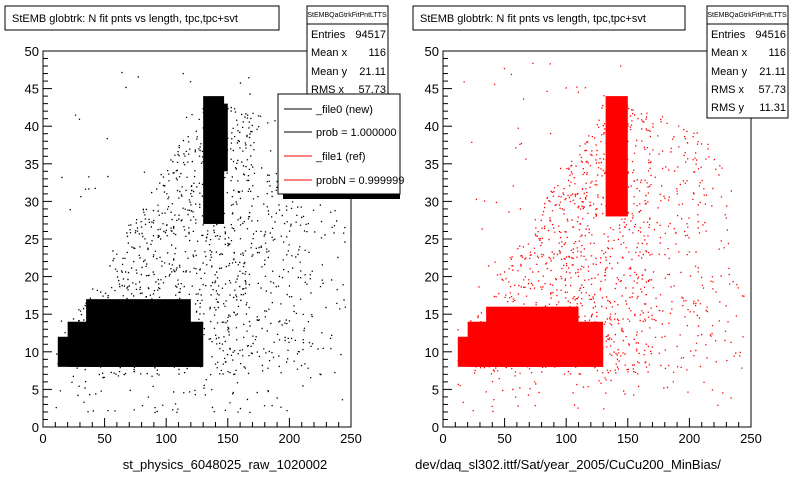  Describe the element at coordinates (435, 427) in the screenshot. I see `right-y-tick-label: 0` at that location.